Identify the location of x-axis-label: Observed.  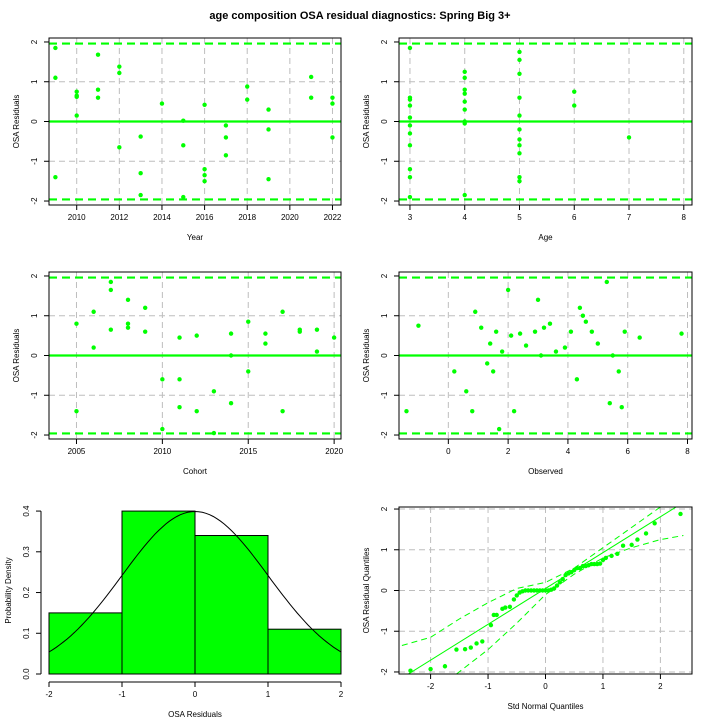
(545, 471).